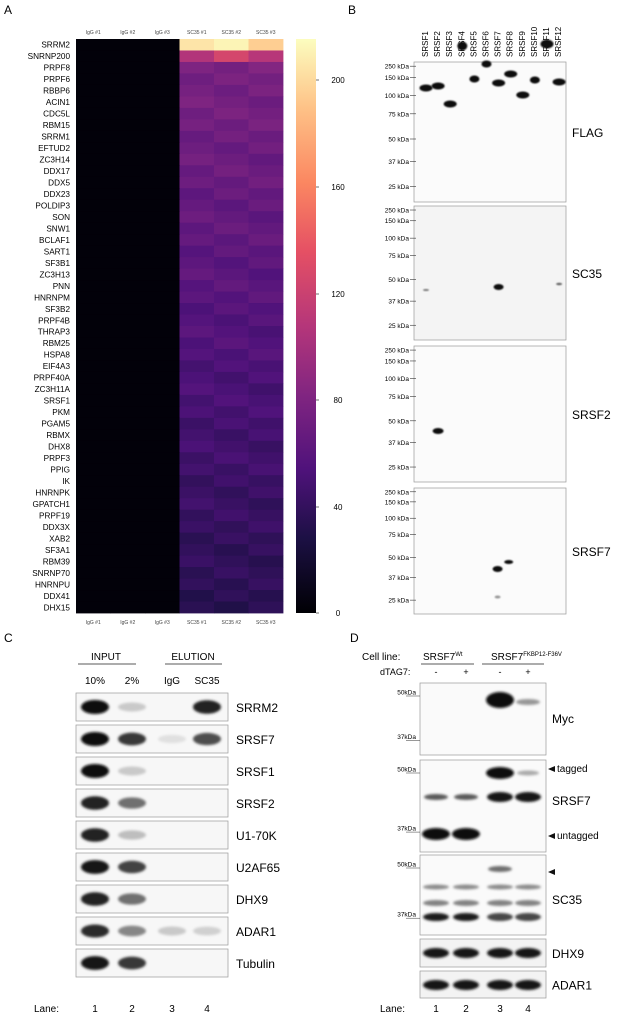 The image size is (617, 1016). What do you see at coordinates (132, 681) in the screenshot?
I see `lane-header: 2%` at bounding box center [132, 681].